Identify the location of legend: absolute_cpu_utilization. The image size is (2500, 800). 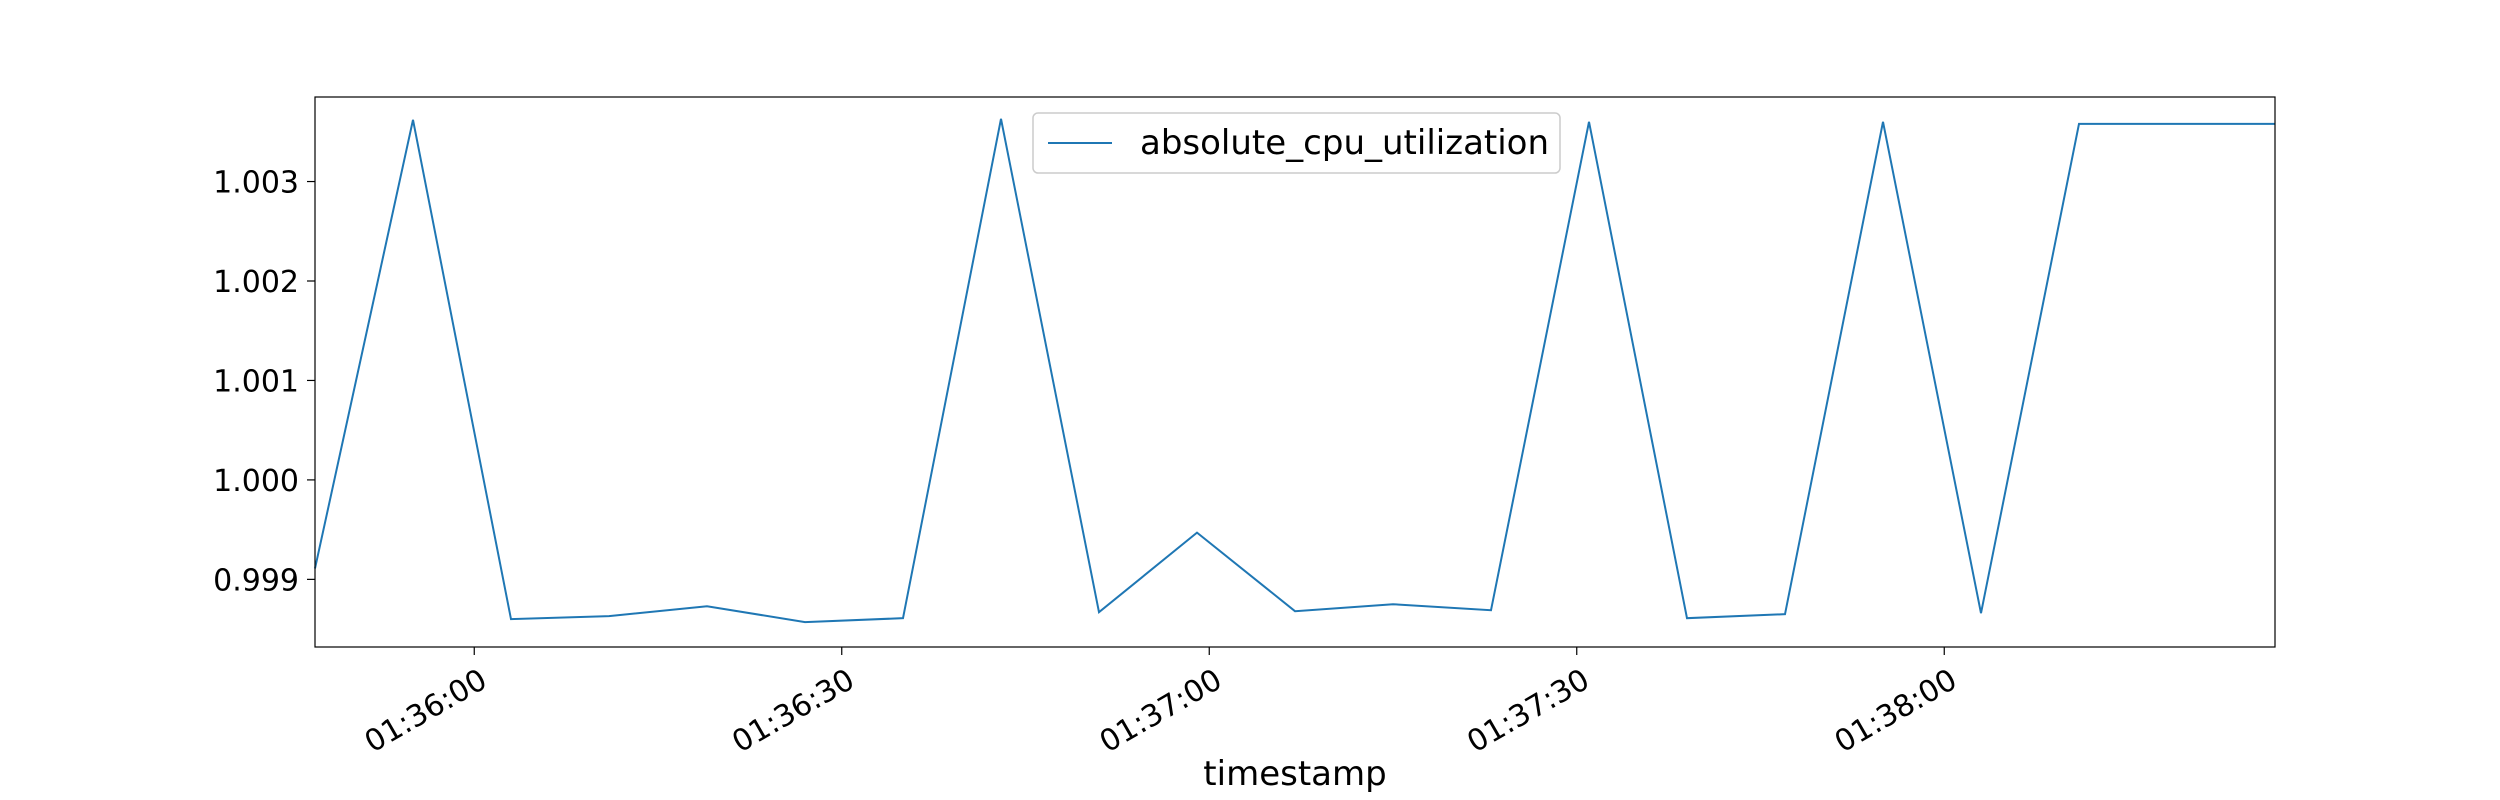
(1296, 143).